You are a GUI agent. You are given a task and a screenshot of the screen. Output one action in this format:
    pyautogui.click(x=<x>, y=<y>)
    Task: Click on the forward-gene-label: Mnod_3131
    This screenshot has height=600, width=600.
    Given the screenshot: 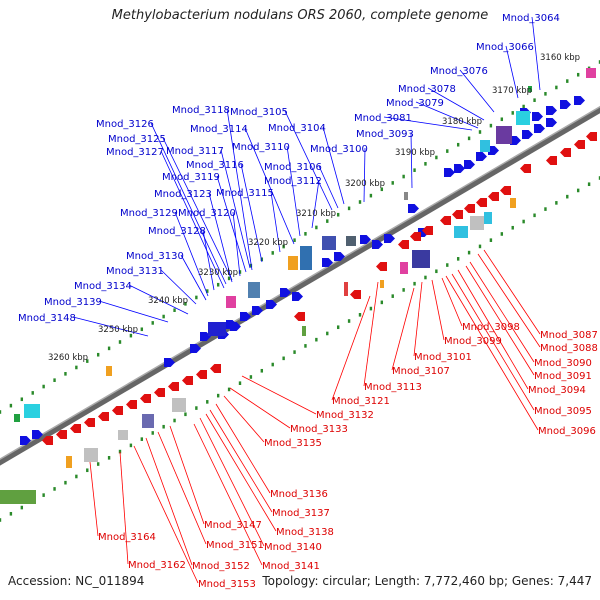 What is the action you would take?
    pyautogui.click(x=135, y=271)
    